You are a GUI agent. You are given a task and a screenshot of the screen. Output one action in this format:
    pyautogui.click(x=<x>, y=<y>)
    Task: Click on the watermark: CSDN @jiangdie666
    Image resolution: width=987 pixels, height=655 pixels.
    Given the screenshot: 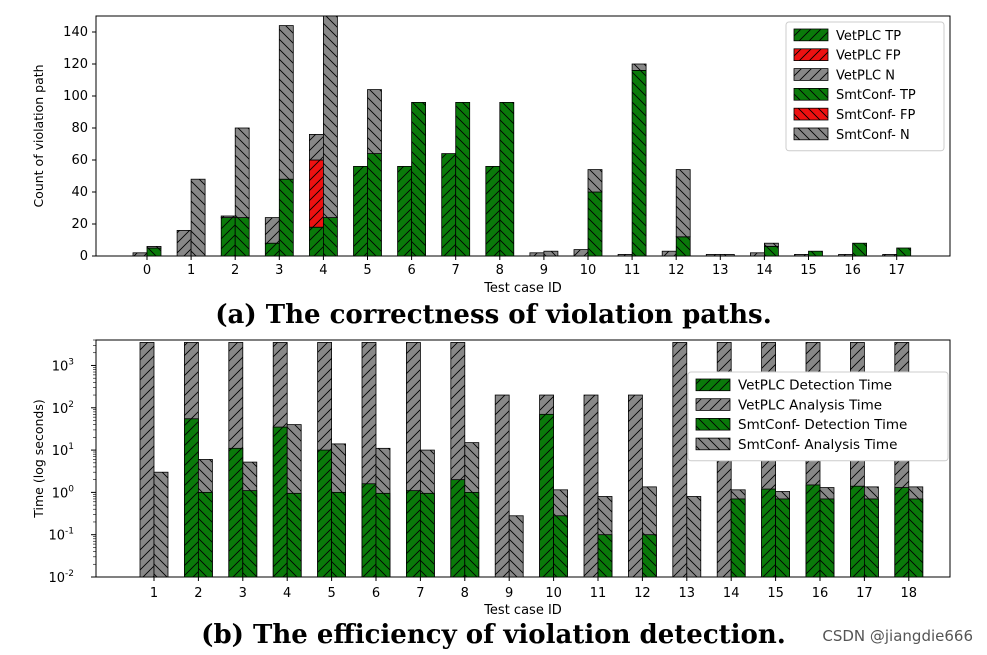 What is the action you would take?
    pyautogui.click(x=897, y=636)
    